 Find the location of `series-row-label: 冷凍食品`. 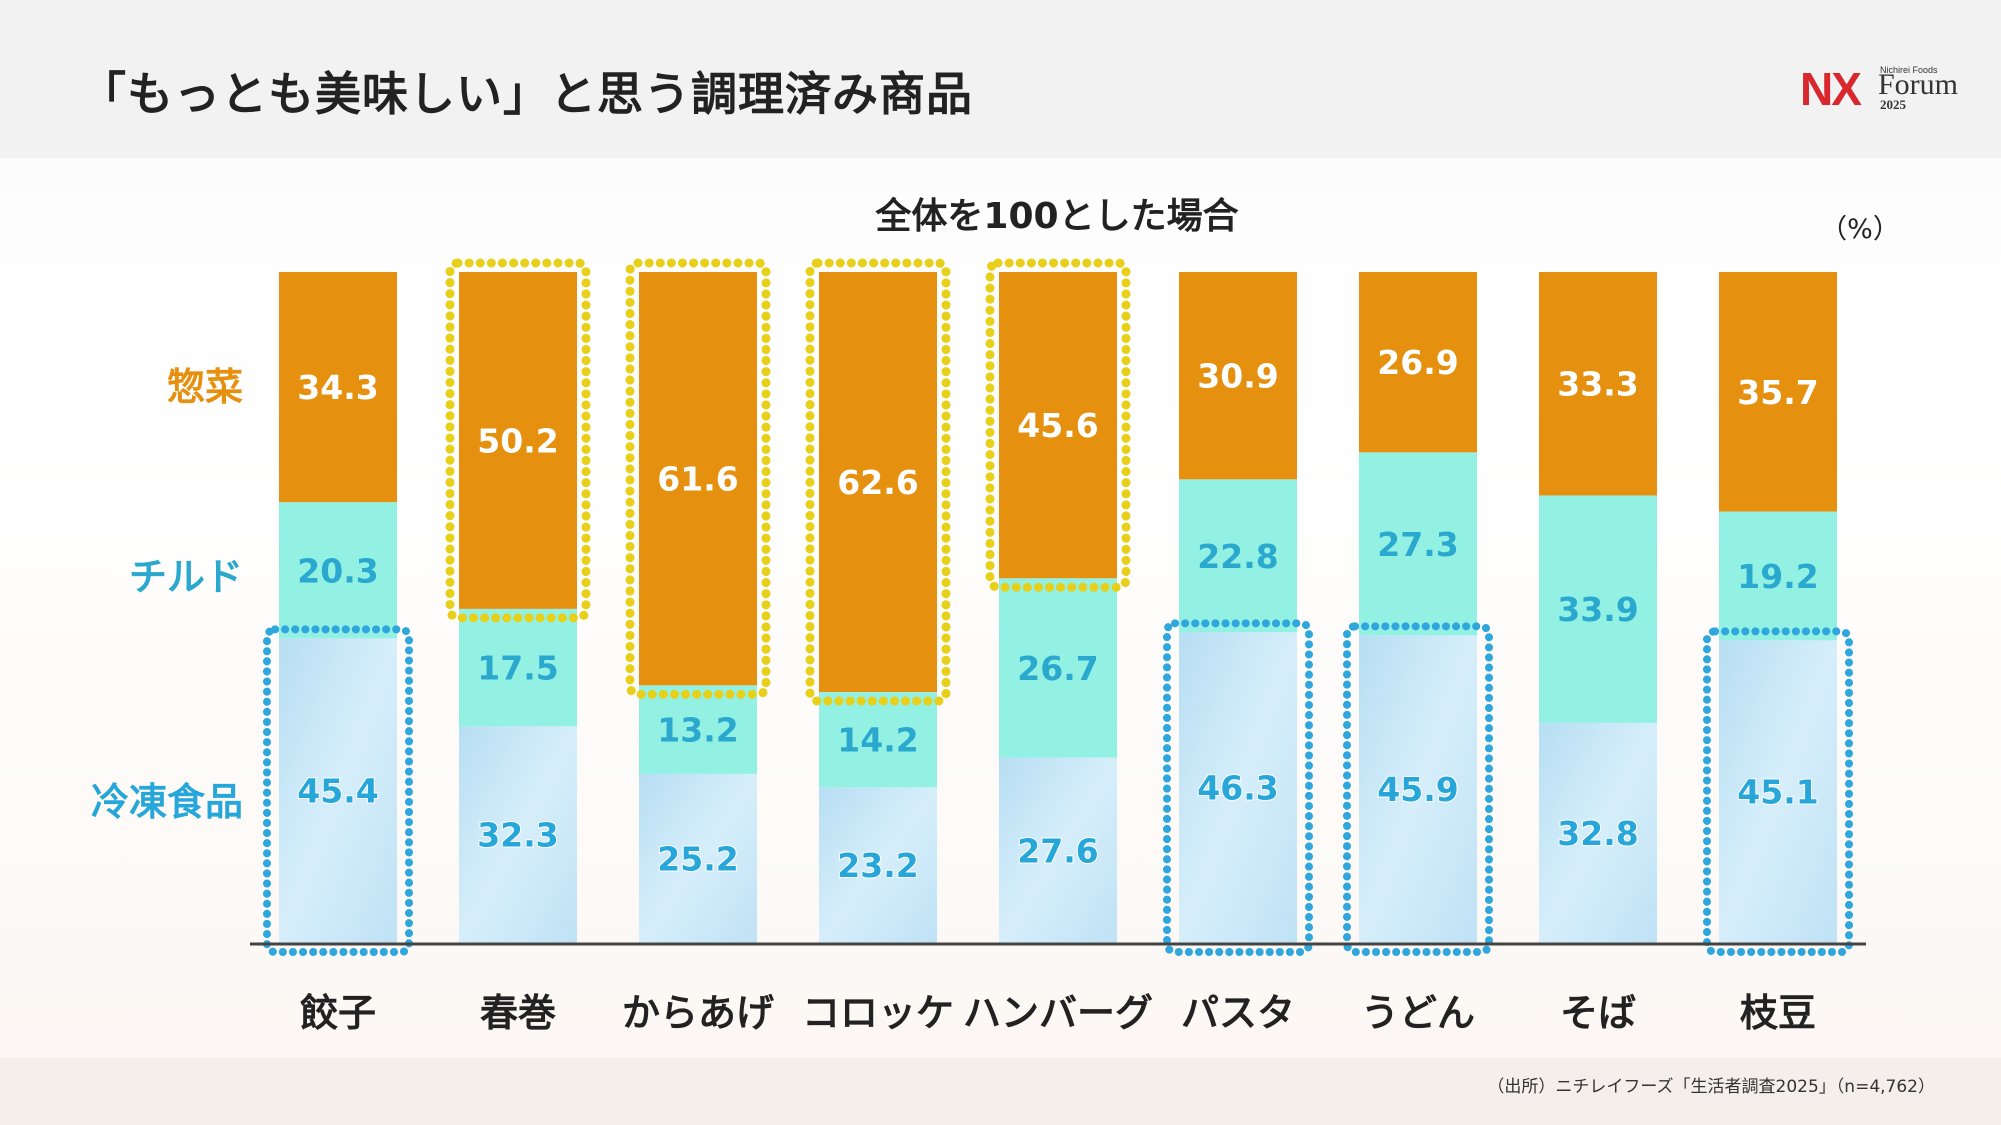

series-row-label: 冷凍食品 is located at coordinates (167, 802).